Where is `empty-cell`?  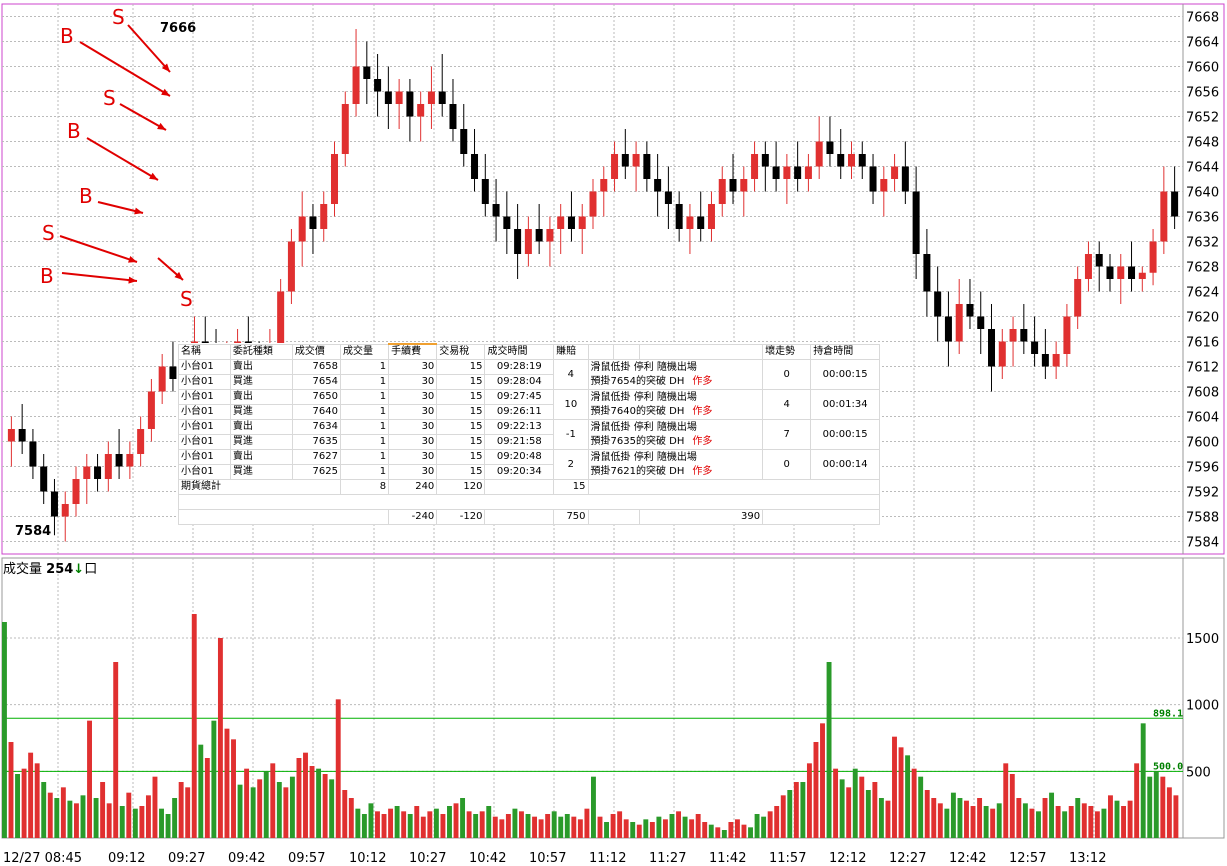
empty-cell is located at coordinates (529, 502).